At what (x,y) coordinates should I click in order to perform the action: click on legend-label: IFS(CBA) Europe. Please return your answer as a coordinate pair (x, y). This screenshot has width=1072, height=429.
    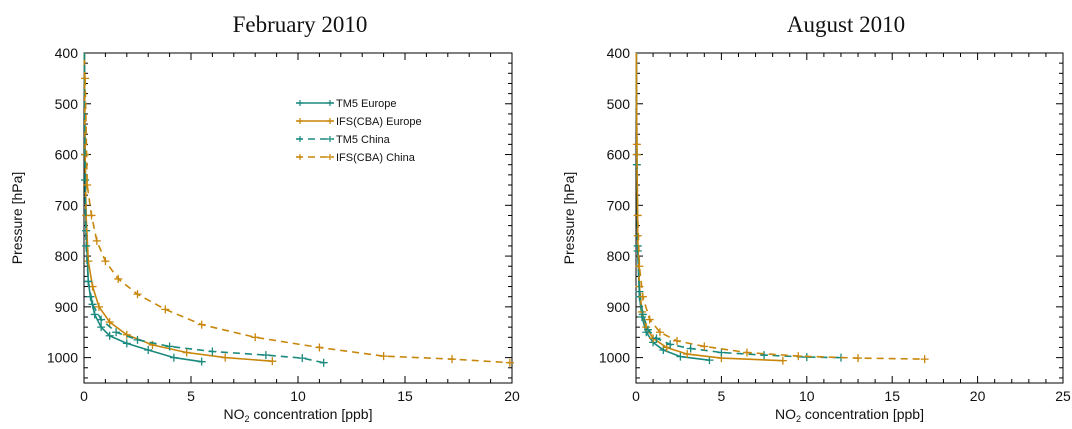
    Looking at the image, I should click on (379, 122).